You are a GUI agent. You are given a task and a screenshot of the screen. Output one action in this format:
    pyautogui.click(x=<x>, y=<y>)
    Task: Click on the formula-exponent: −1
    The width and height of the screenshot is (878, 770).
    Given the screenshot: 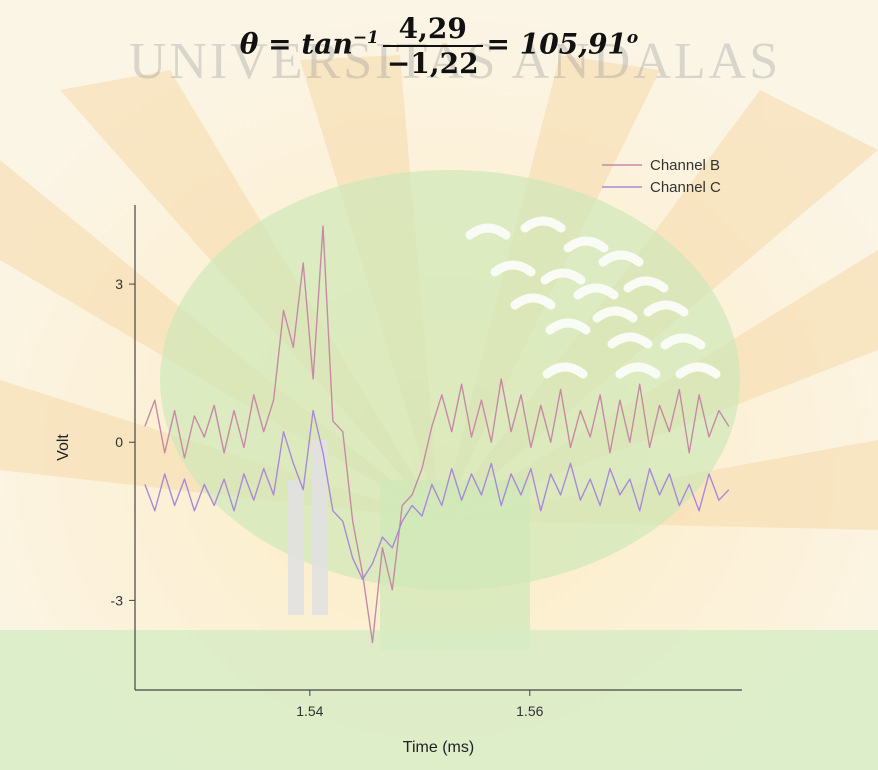 What is the action you would take?
    pyautogui.click(x=365, y=38)
    